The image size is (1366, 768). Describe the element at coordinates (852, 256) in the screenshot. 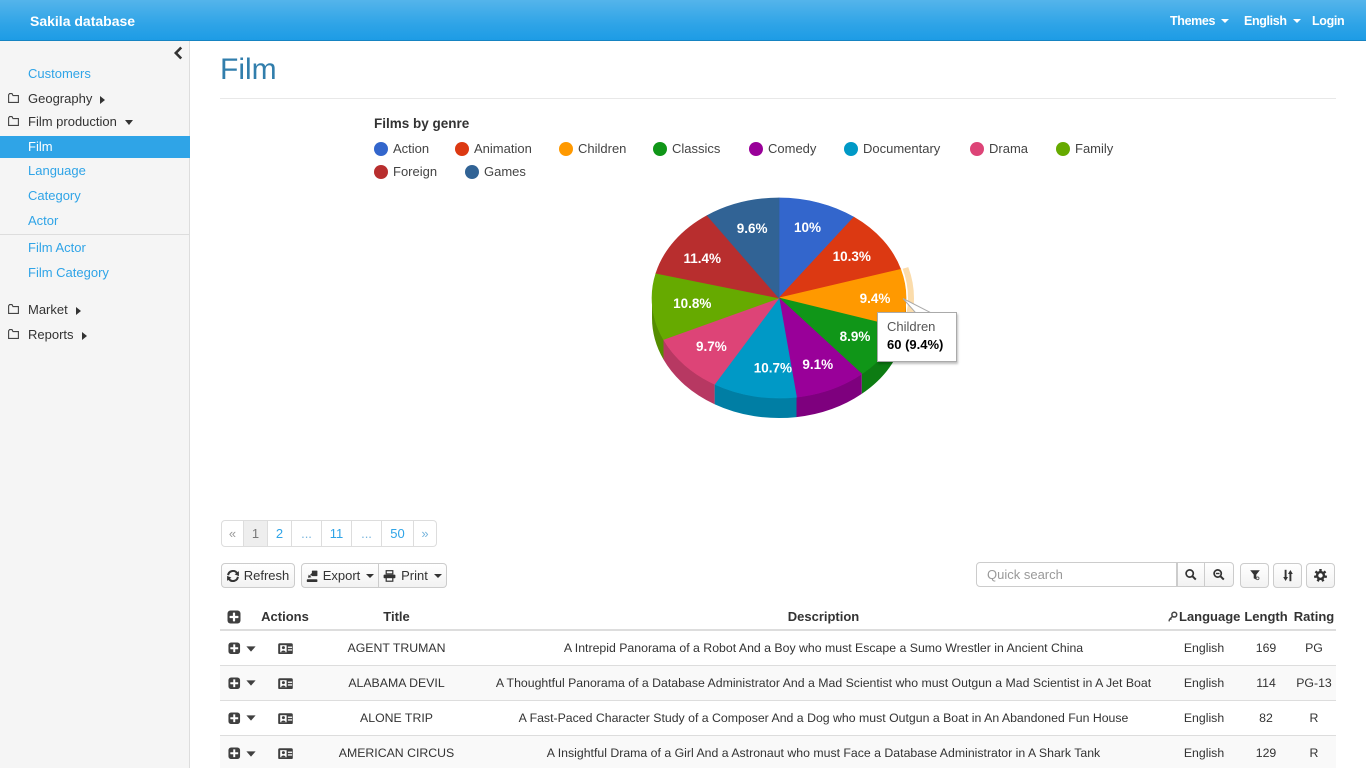

I see `svg-text: 10.3%` at that location.